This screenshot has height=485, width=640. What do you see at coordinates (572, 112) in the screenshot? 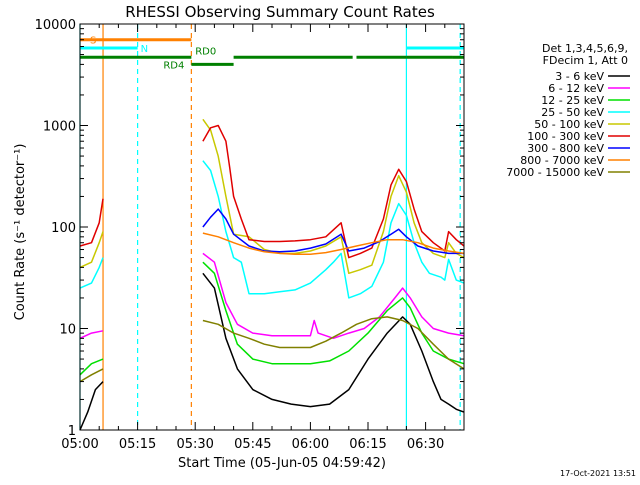
I see `legend-label: 25 - 50 keV` at bounding box center [572, 112].